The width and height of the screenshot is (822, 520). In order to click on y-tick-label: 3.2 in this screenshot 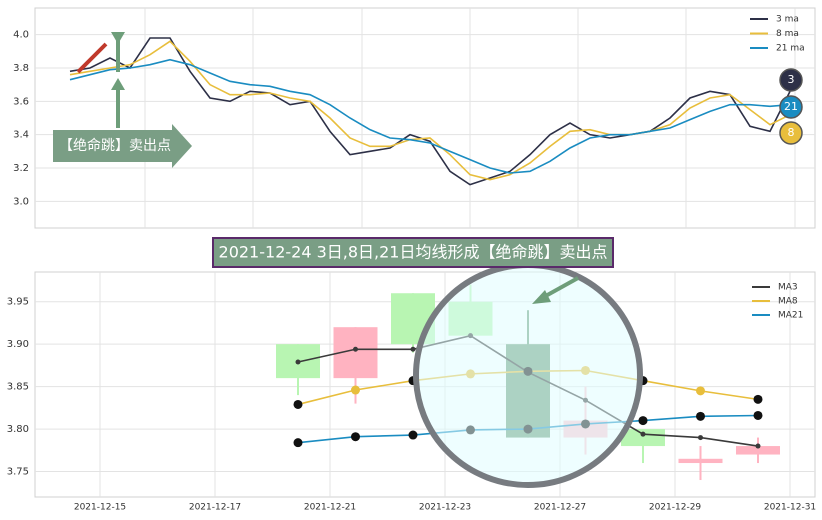, I will do `click(21, 168)`.